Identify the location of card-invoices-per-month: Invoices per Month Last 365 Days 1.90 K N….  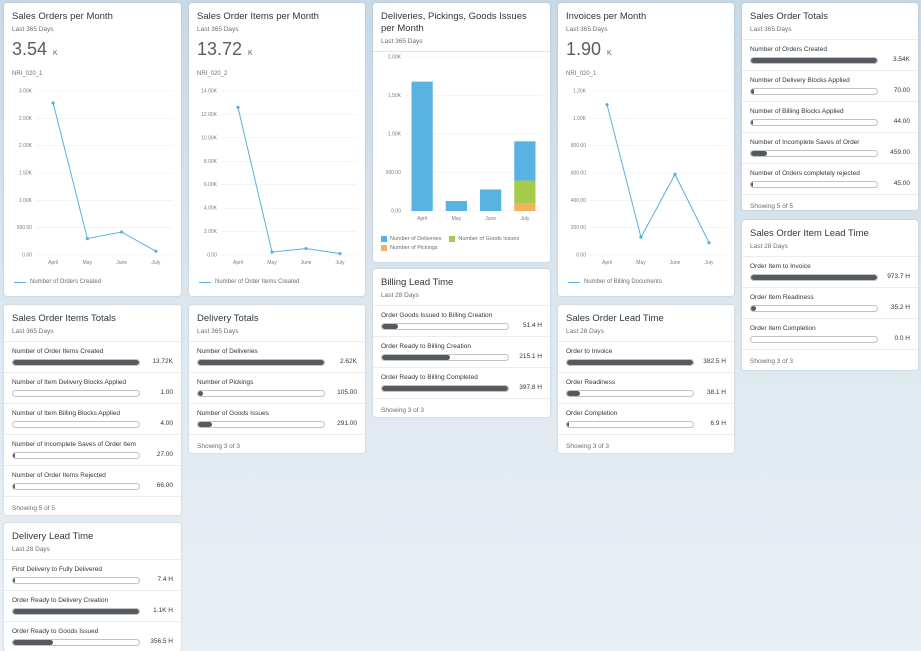
(646, 149).